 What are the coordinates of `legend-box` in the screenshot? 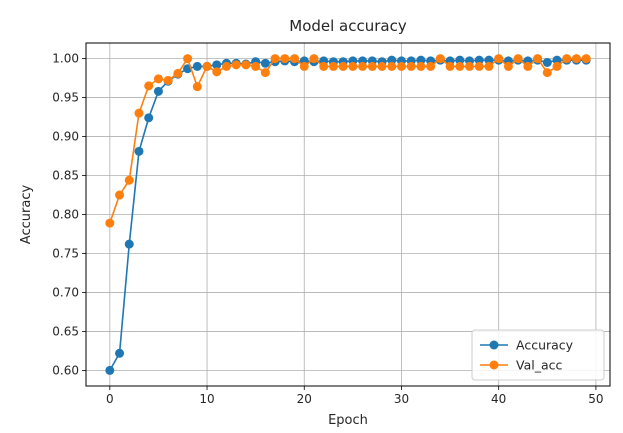 It's located at (538, 355).